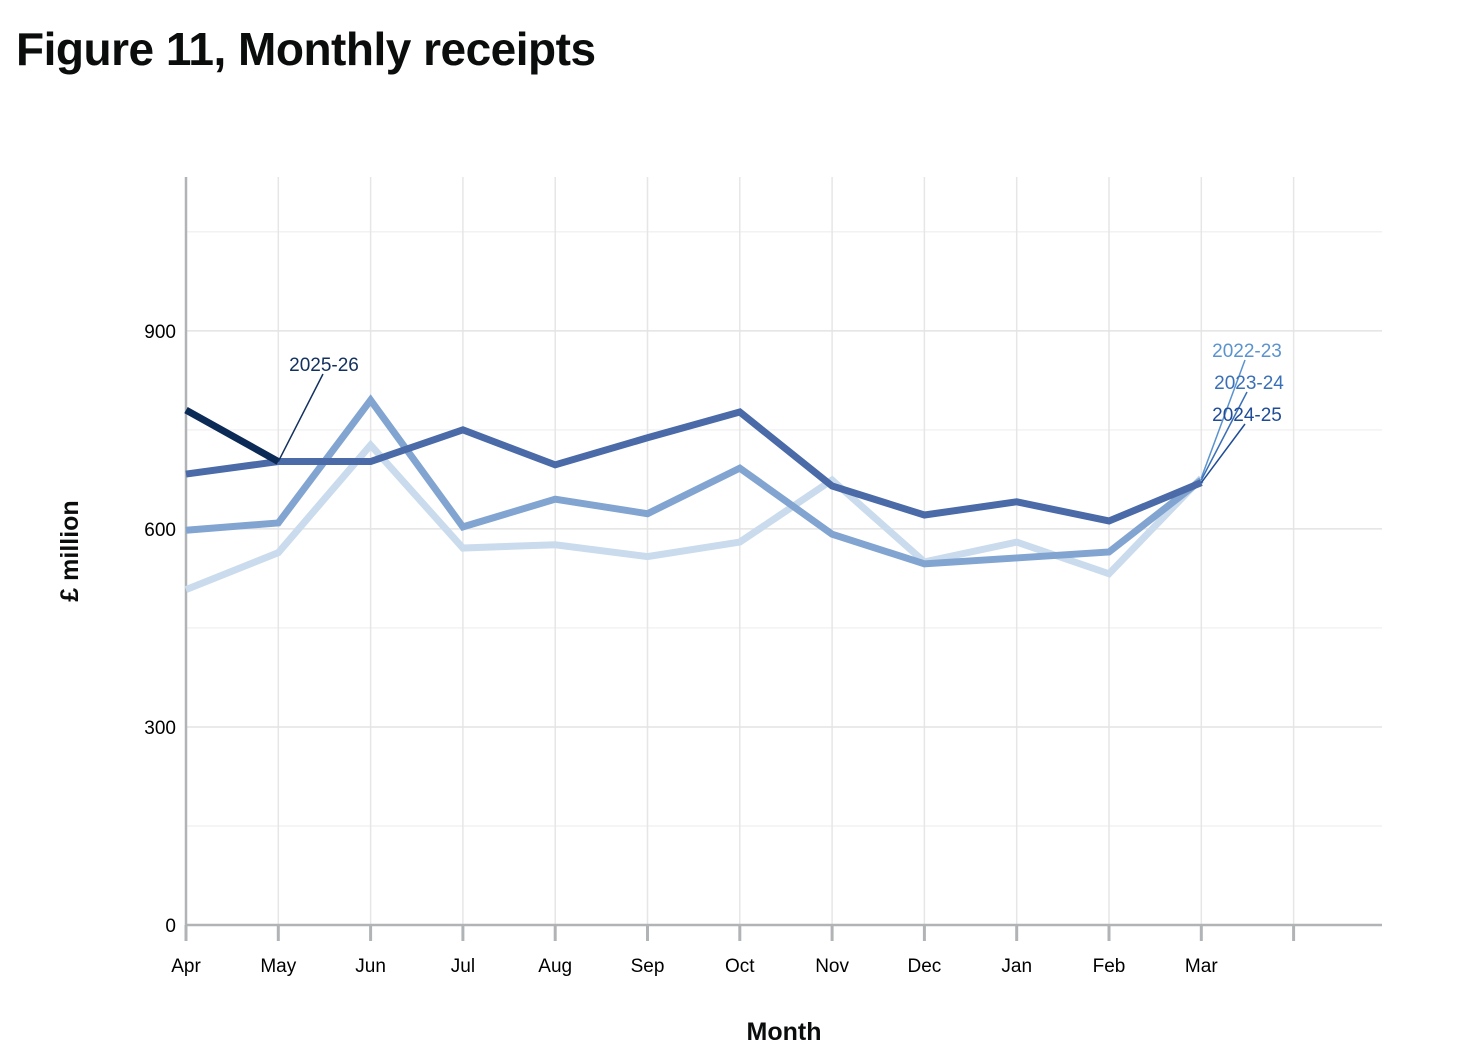 The height and width of the screenshot is (1064, 1460). Describe the element at coordinates (1249, 383) in the screenshot. I see `series-label: 2023-24` at that location.